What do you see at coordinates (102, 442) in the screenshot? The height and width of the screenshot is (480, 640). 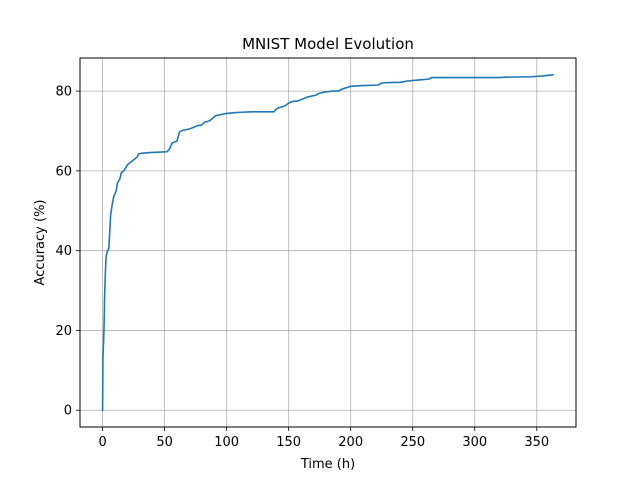 I see `x-tick-label: 0` at bounding box center [102, 442].